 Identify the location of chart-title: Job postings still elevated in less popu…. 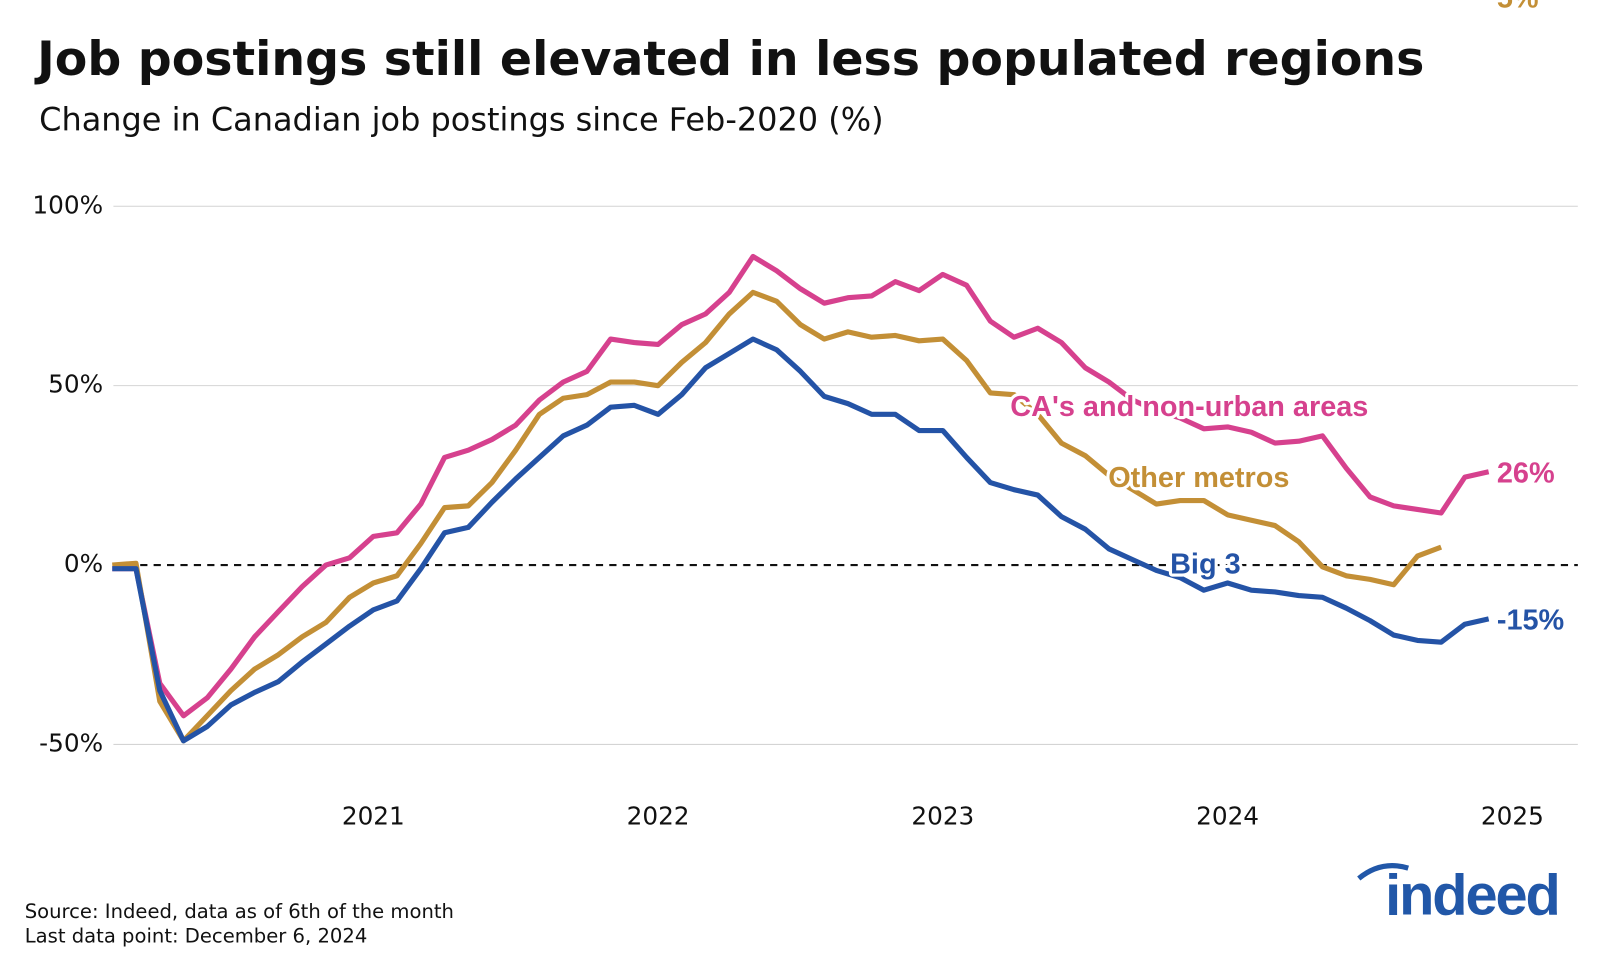
(729, 59).